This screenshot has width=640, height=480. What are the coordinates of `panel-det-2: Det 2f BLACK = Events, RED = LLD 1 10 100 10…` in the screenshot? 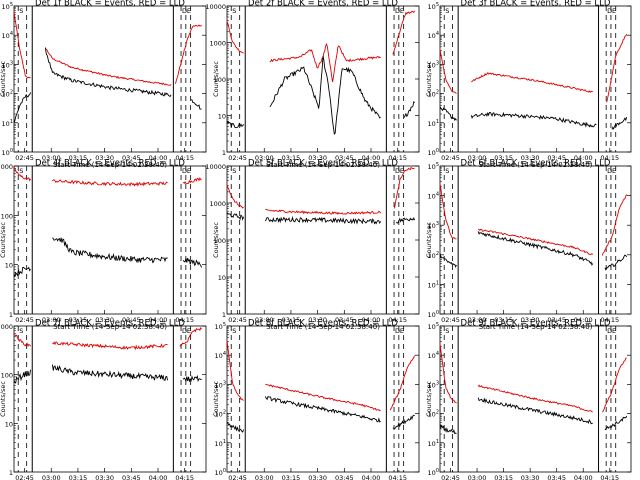 It's located at (312, 84).